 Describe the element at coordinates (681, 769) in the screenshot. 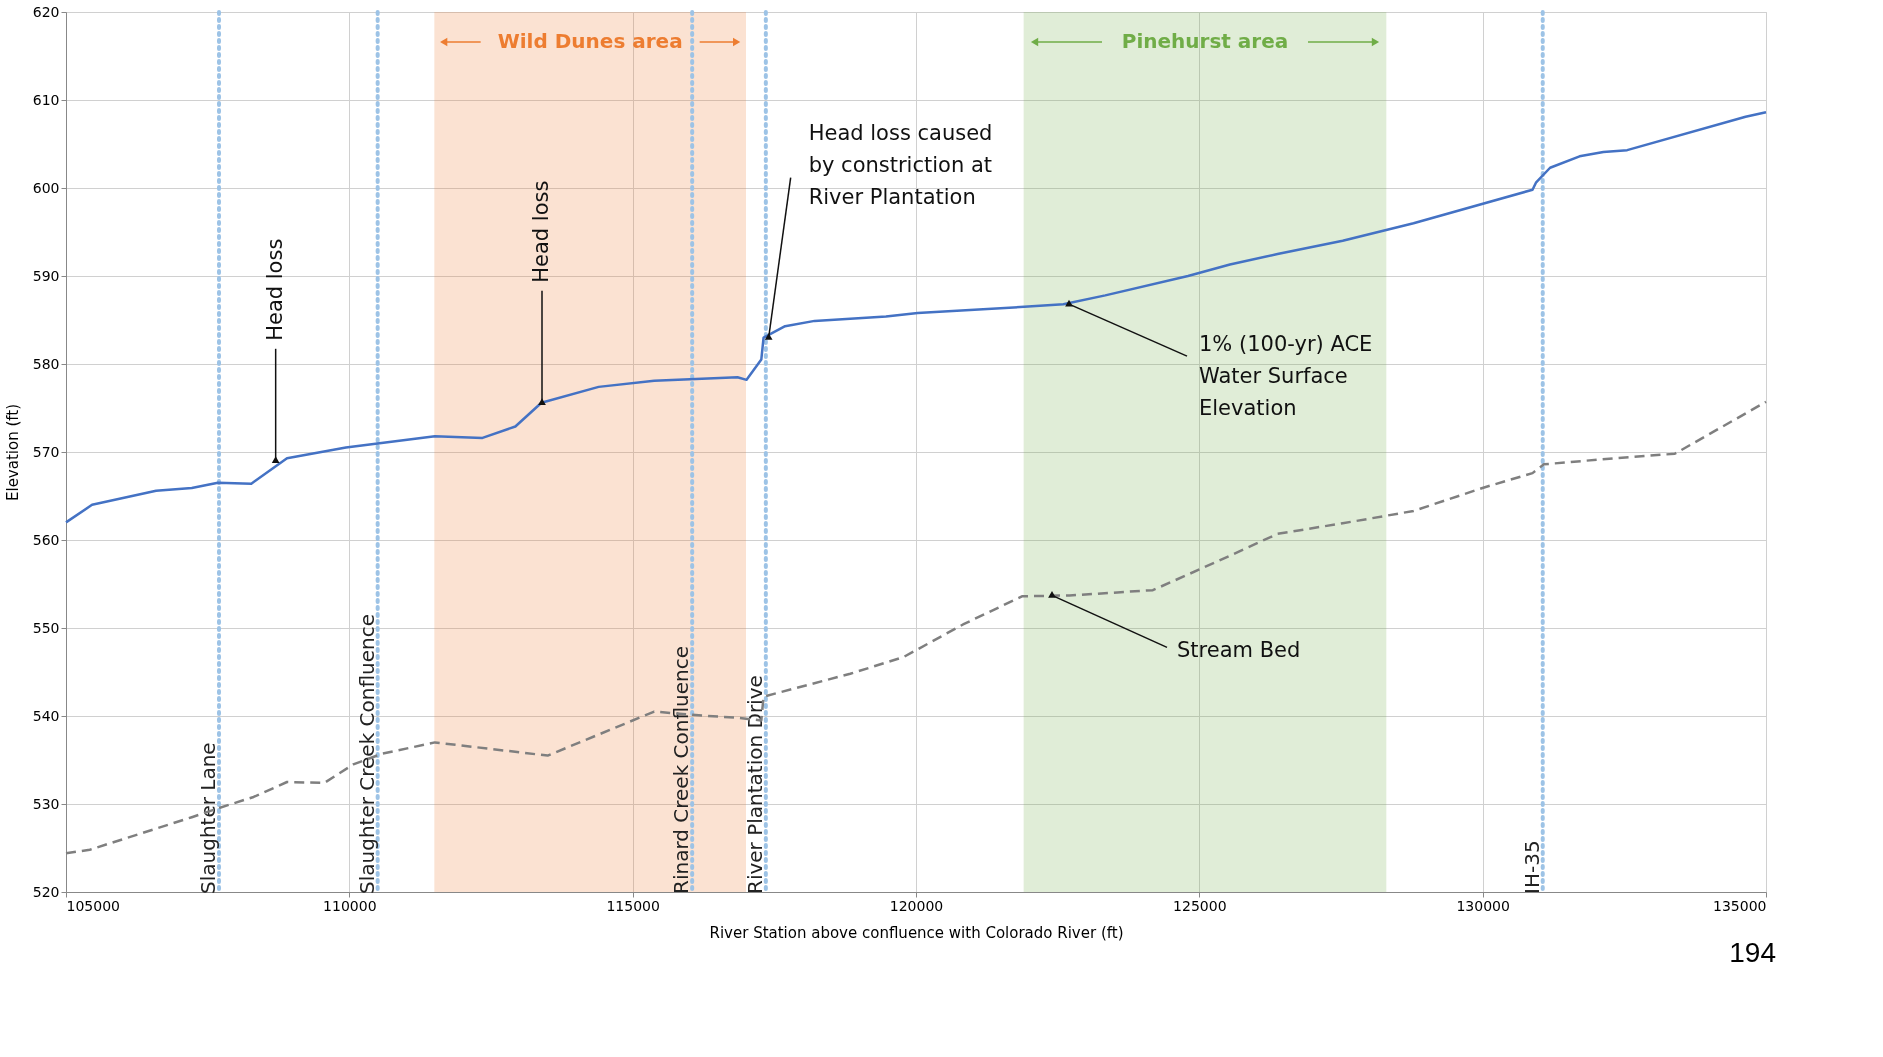

I see `ref-line-label: Rinard Creek Confluence` at that location.